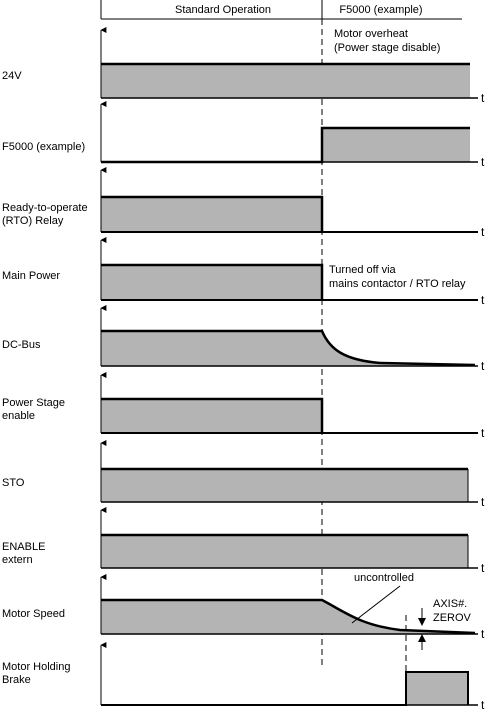 The height and width of the screenshot is (711, 487). What do you see at coordinates (292, 203) in the screenshot?
I see `trace-rto: t` at bounding box center [292, 203].